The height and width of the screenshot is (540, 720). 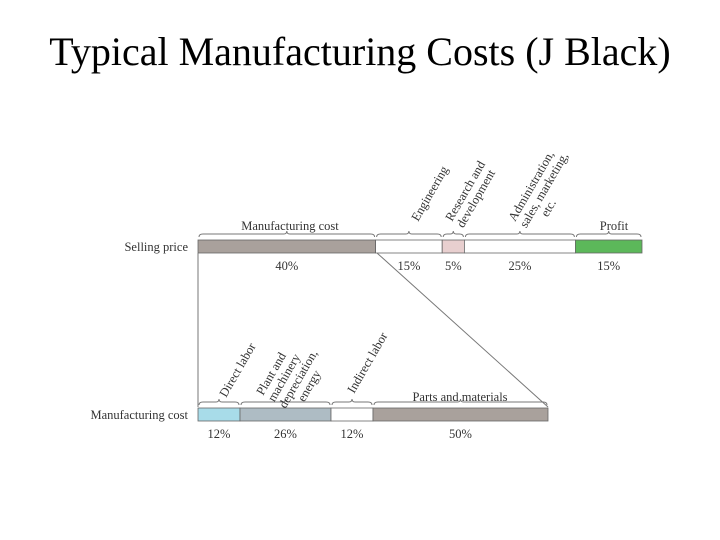 What do you see at coordinates (285, 434) in the screenshot?
I see `pct-plant: 26%` at bounding box center [285, 434].